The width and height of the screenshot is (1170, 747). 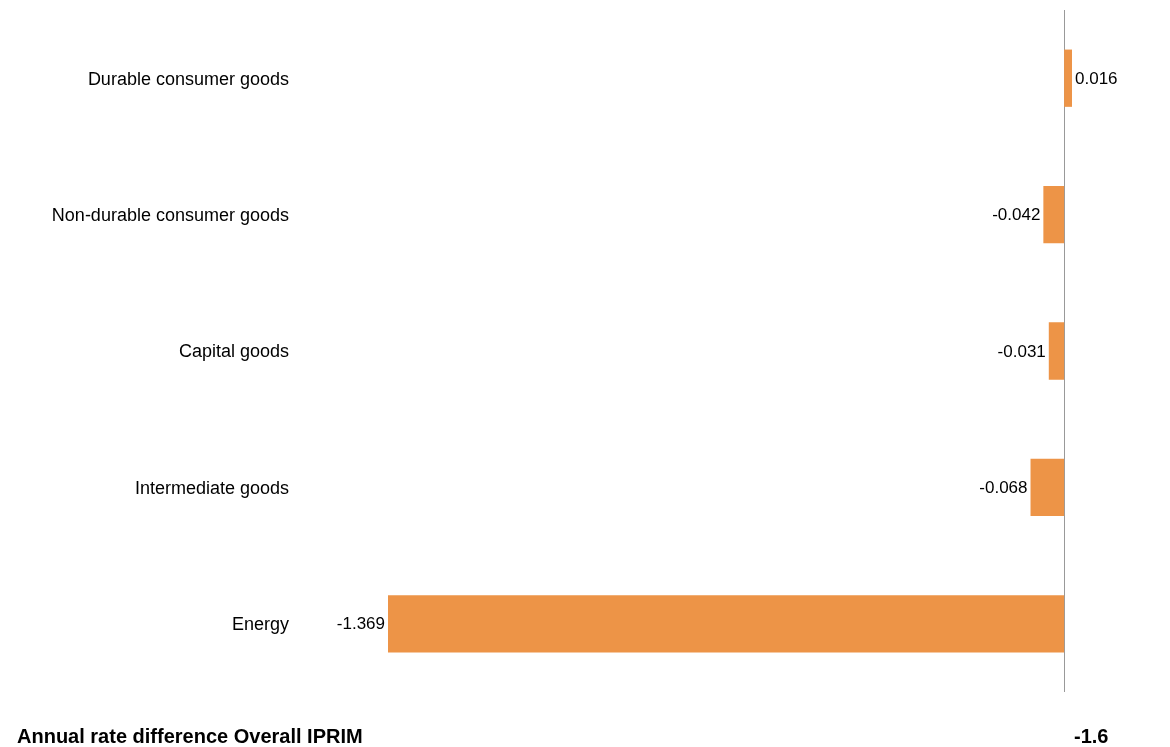 I want to click on data-label: 0.016, so click(x=1096, y=78).